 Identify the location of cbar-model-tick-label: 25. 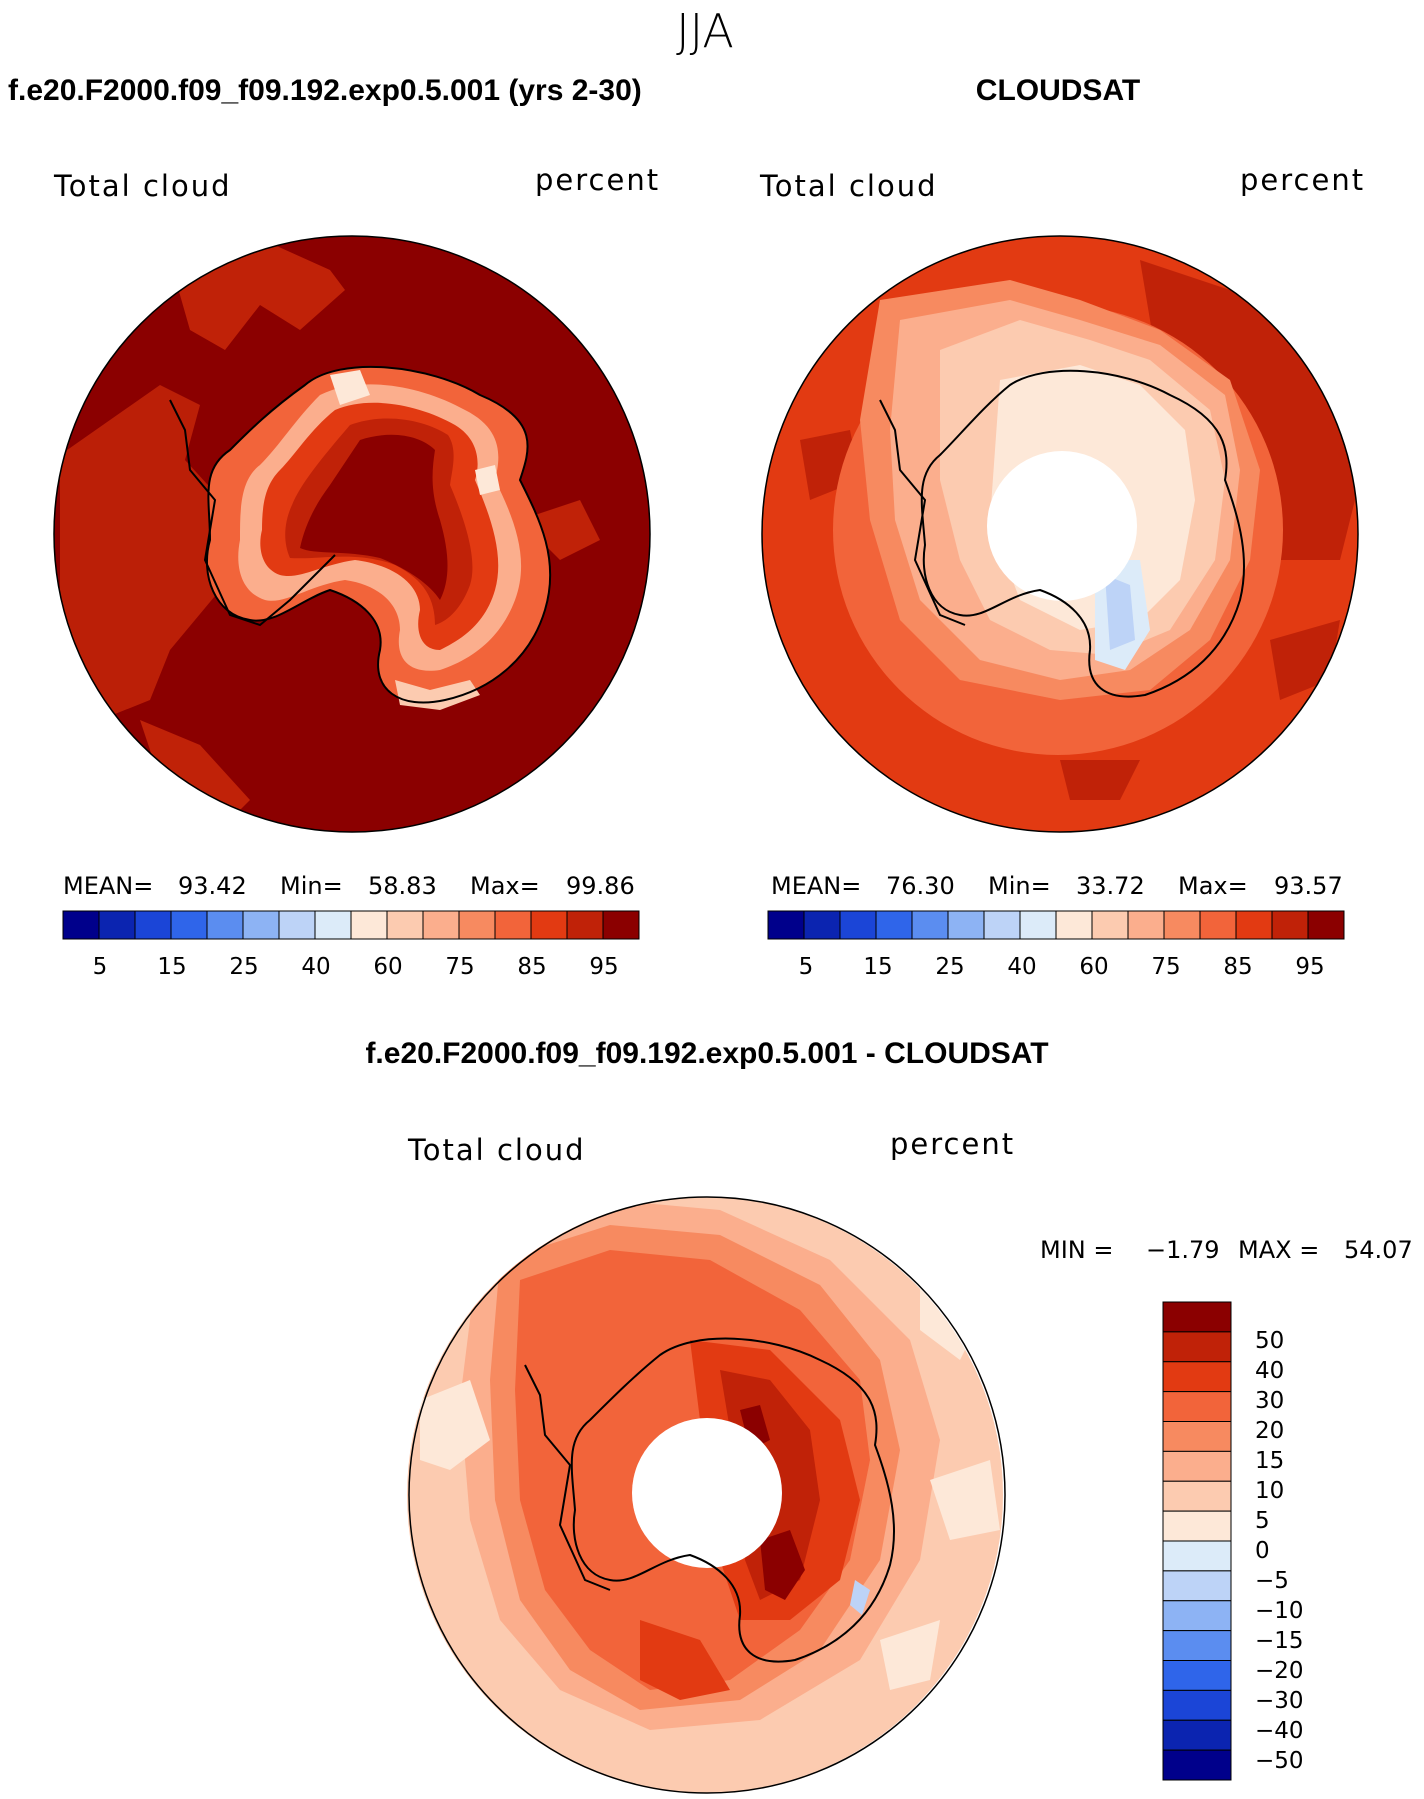
(243, 967).